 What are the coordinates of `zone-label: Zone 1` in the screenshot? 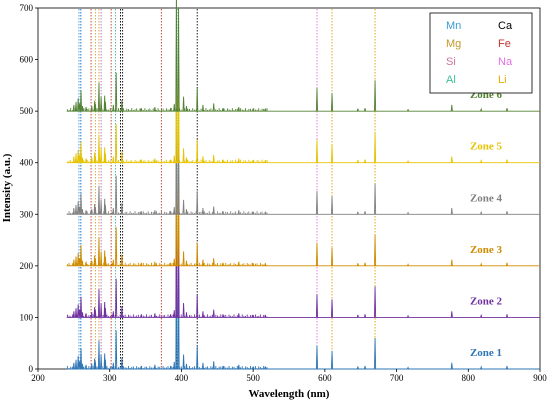 It's located at (486, 353).